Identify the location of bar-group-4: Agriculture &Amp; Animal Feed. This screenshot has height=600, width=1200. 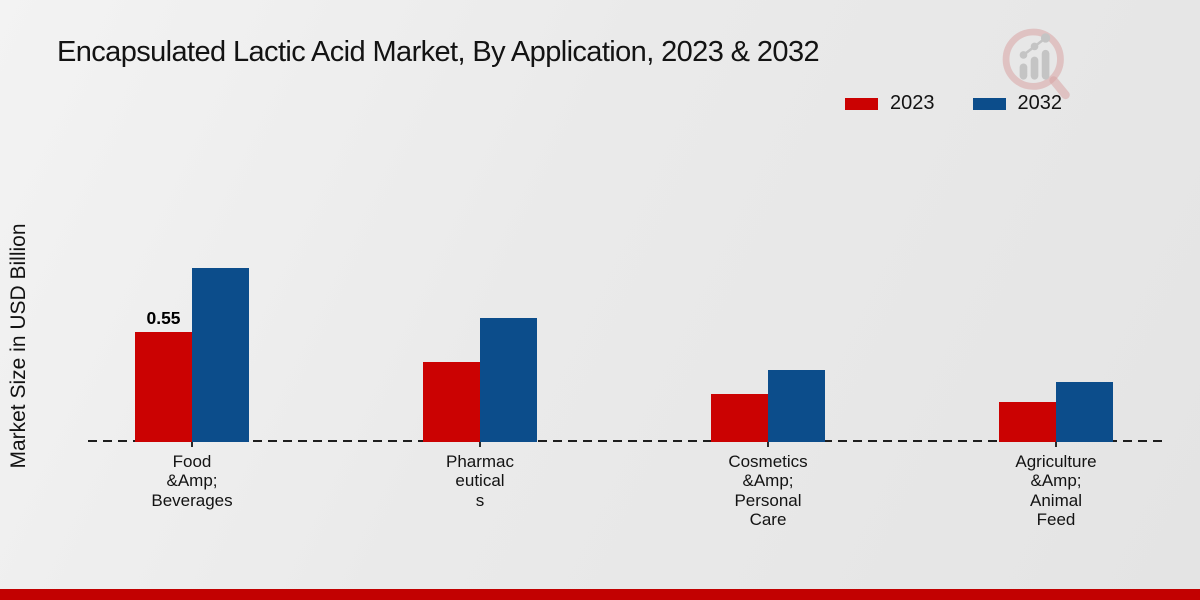
(1056, 455).